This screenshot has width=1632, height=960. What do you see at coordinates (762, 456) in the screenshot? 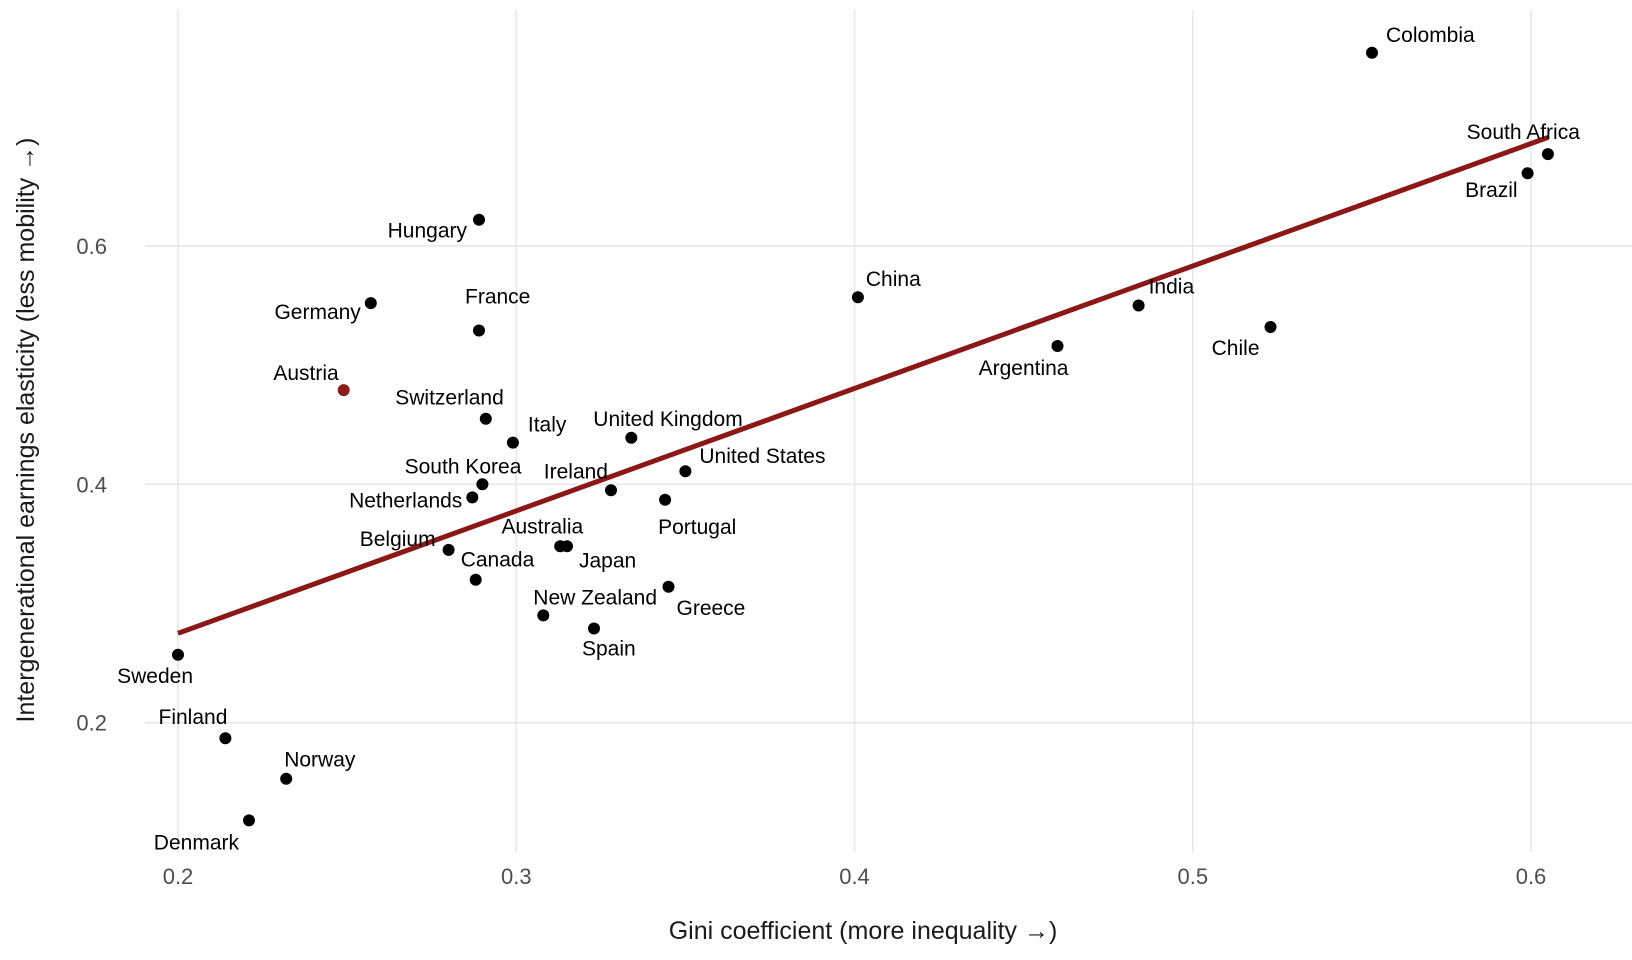
I see `point-label: United States` at bounding box center [762, 456].